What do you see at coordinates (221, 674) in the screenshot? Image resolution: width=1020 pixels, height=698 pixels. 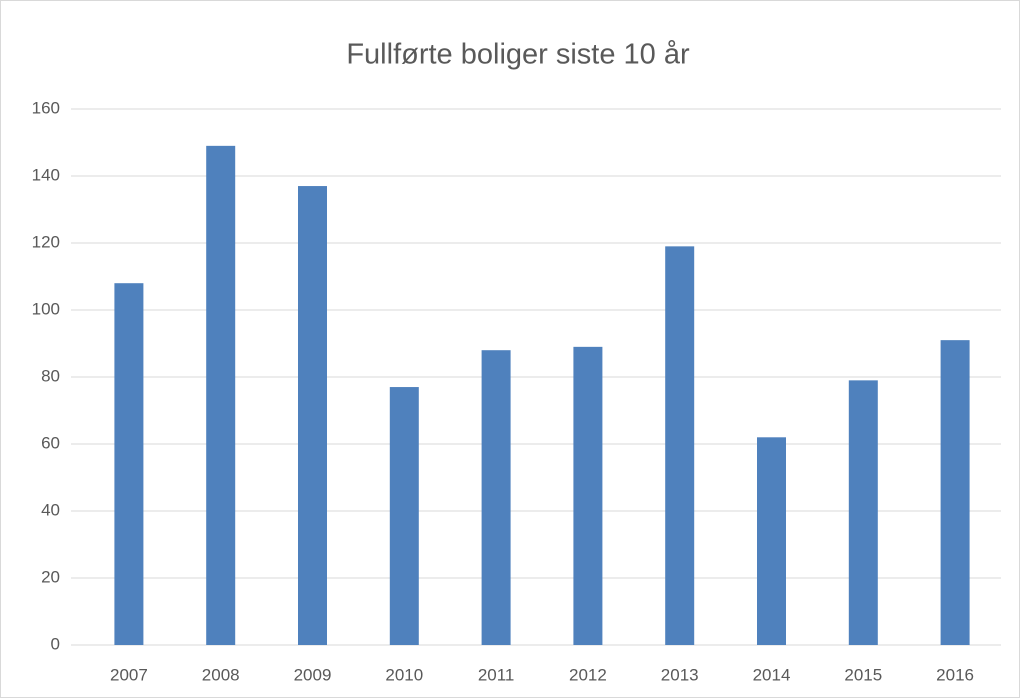 I see `x-tick-label: 2008` at bounding box center [221, 674].